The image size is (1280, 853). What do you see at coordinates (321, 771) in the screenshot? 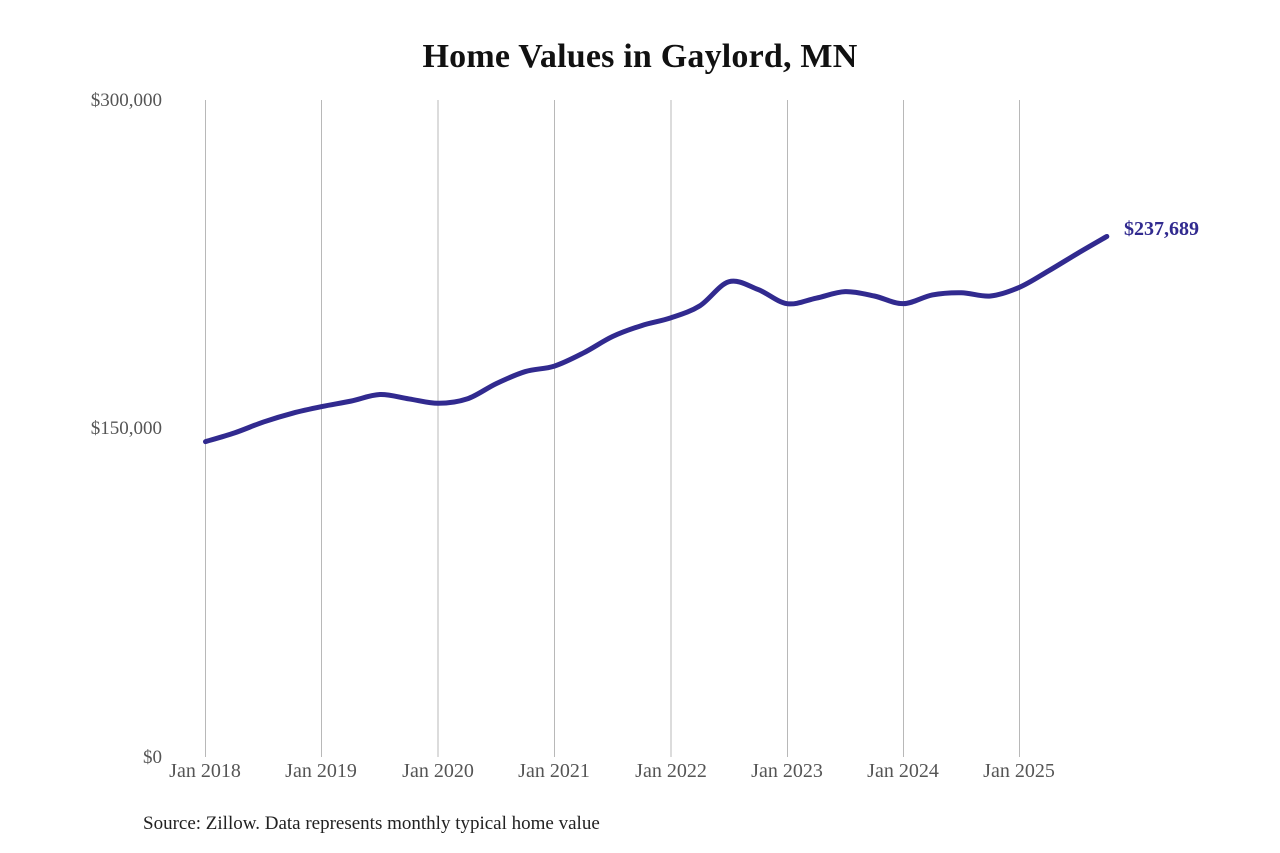
I see `x-tick-label-jan-2019: Jan 2019` at bounding box center [321, 771].